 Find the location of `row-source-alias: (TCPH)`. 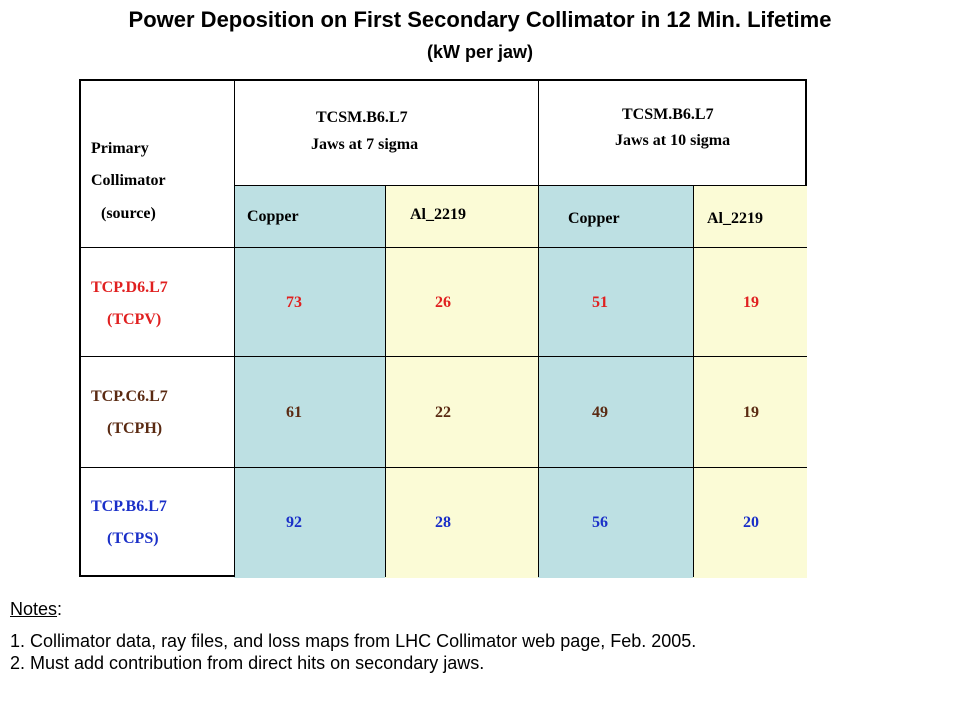

row-source-alias: (TCPH) is located at coordinates (135, 428).